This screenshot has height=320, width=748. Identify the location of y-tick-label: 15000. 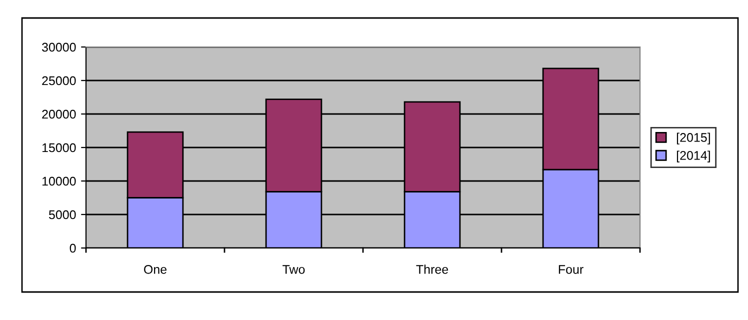
(59, 147).